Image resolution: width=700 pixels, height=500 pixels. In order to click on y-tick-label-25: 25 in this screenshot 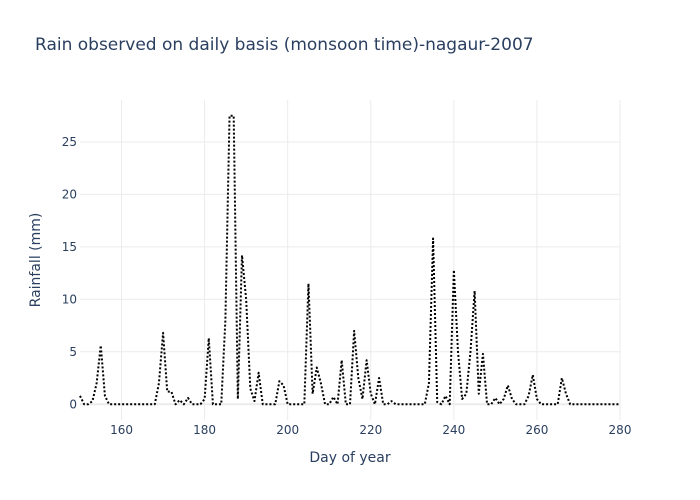, I will do `click(69, 142)`.